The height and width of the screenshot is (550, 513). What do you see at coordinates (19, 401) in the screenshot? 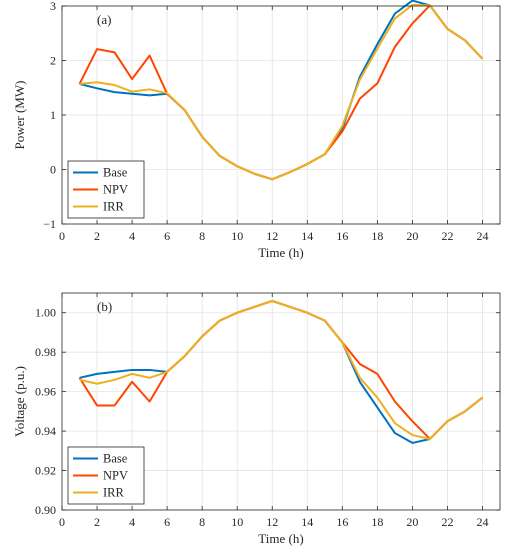
I see `y-axis-label: Voltage (p.u.)` at bounding box center [19, 401].